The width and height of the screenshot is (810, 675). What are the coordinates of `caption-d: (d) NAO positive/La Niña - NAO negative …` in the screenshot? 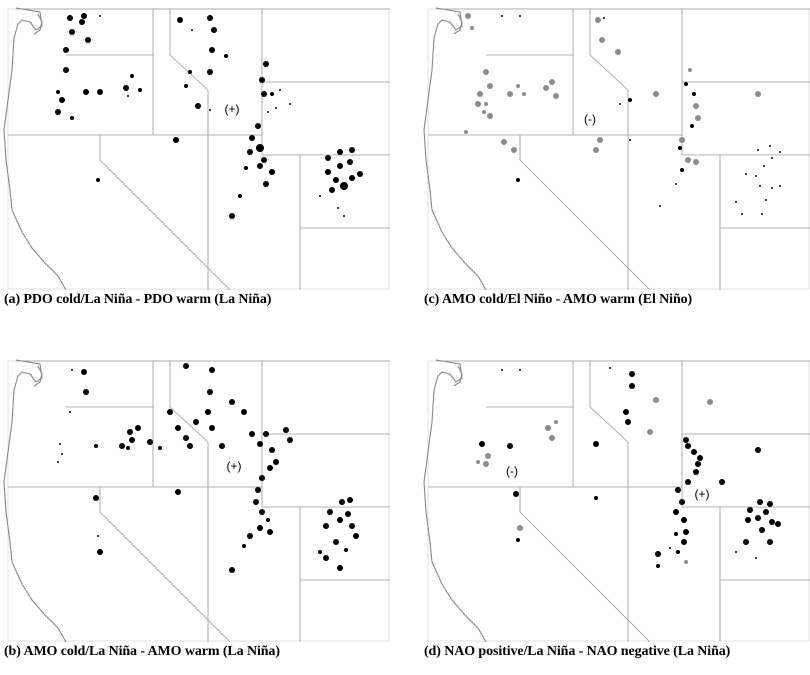 It's located at (577, 651).